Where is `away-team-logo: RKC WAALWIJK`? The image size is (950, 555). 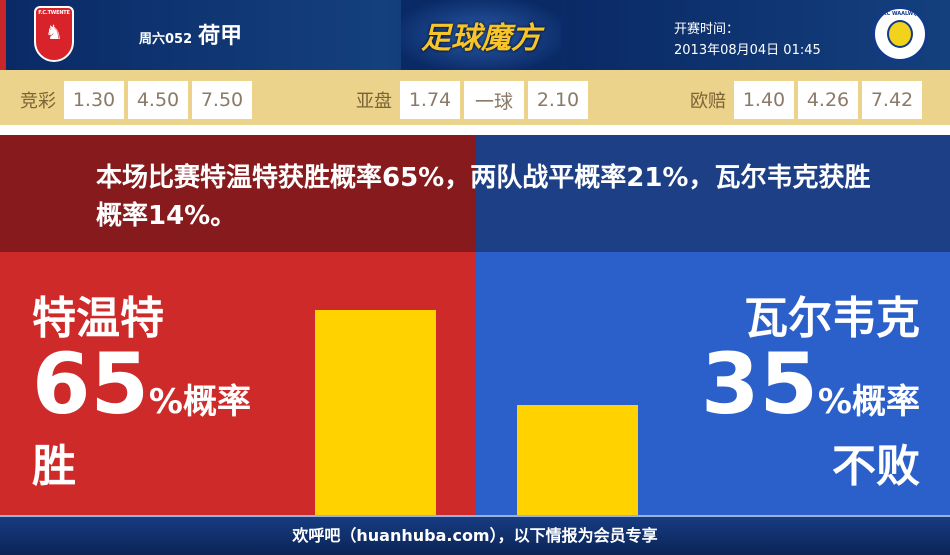
away-team-logo: RKC WAALWIJK is located at coordinates (900, 34).